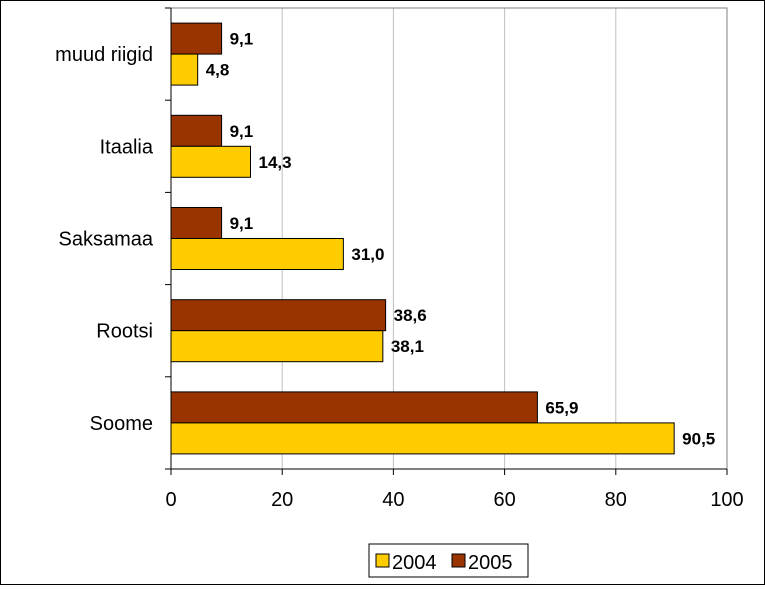 The image size is (765, 590). Describe the element at coordinates (726, 500) in the screenshot. I see `x-tick-label-5: 100` at that location.